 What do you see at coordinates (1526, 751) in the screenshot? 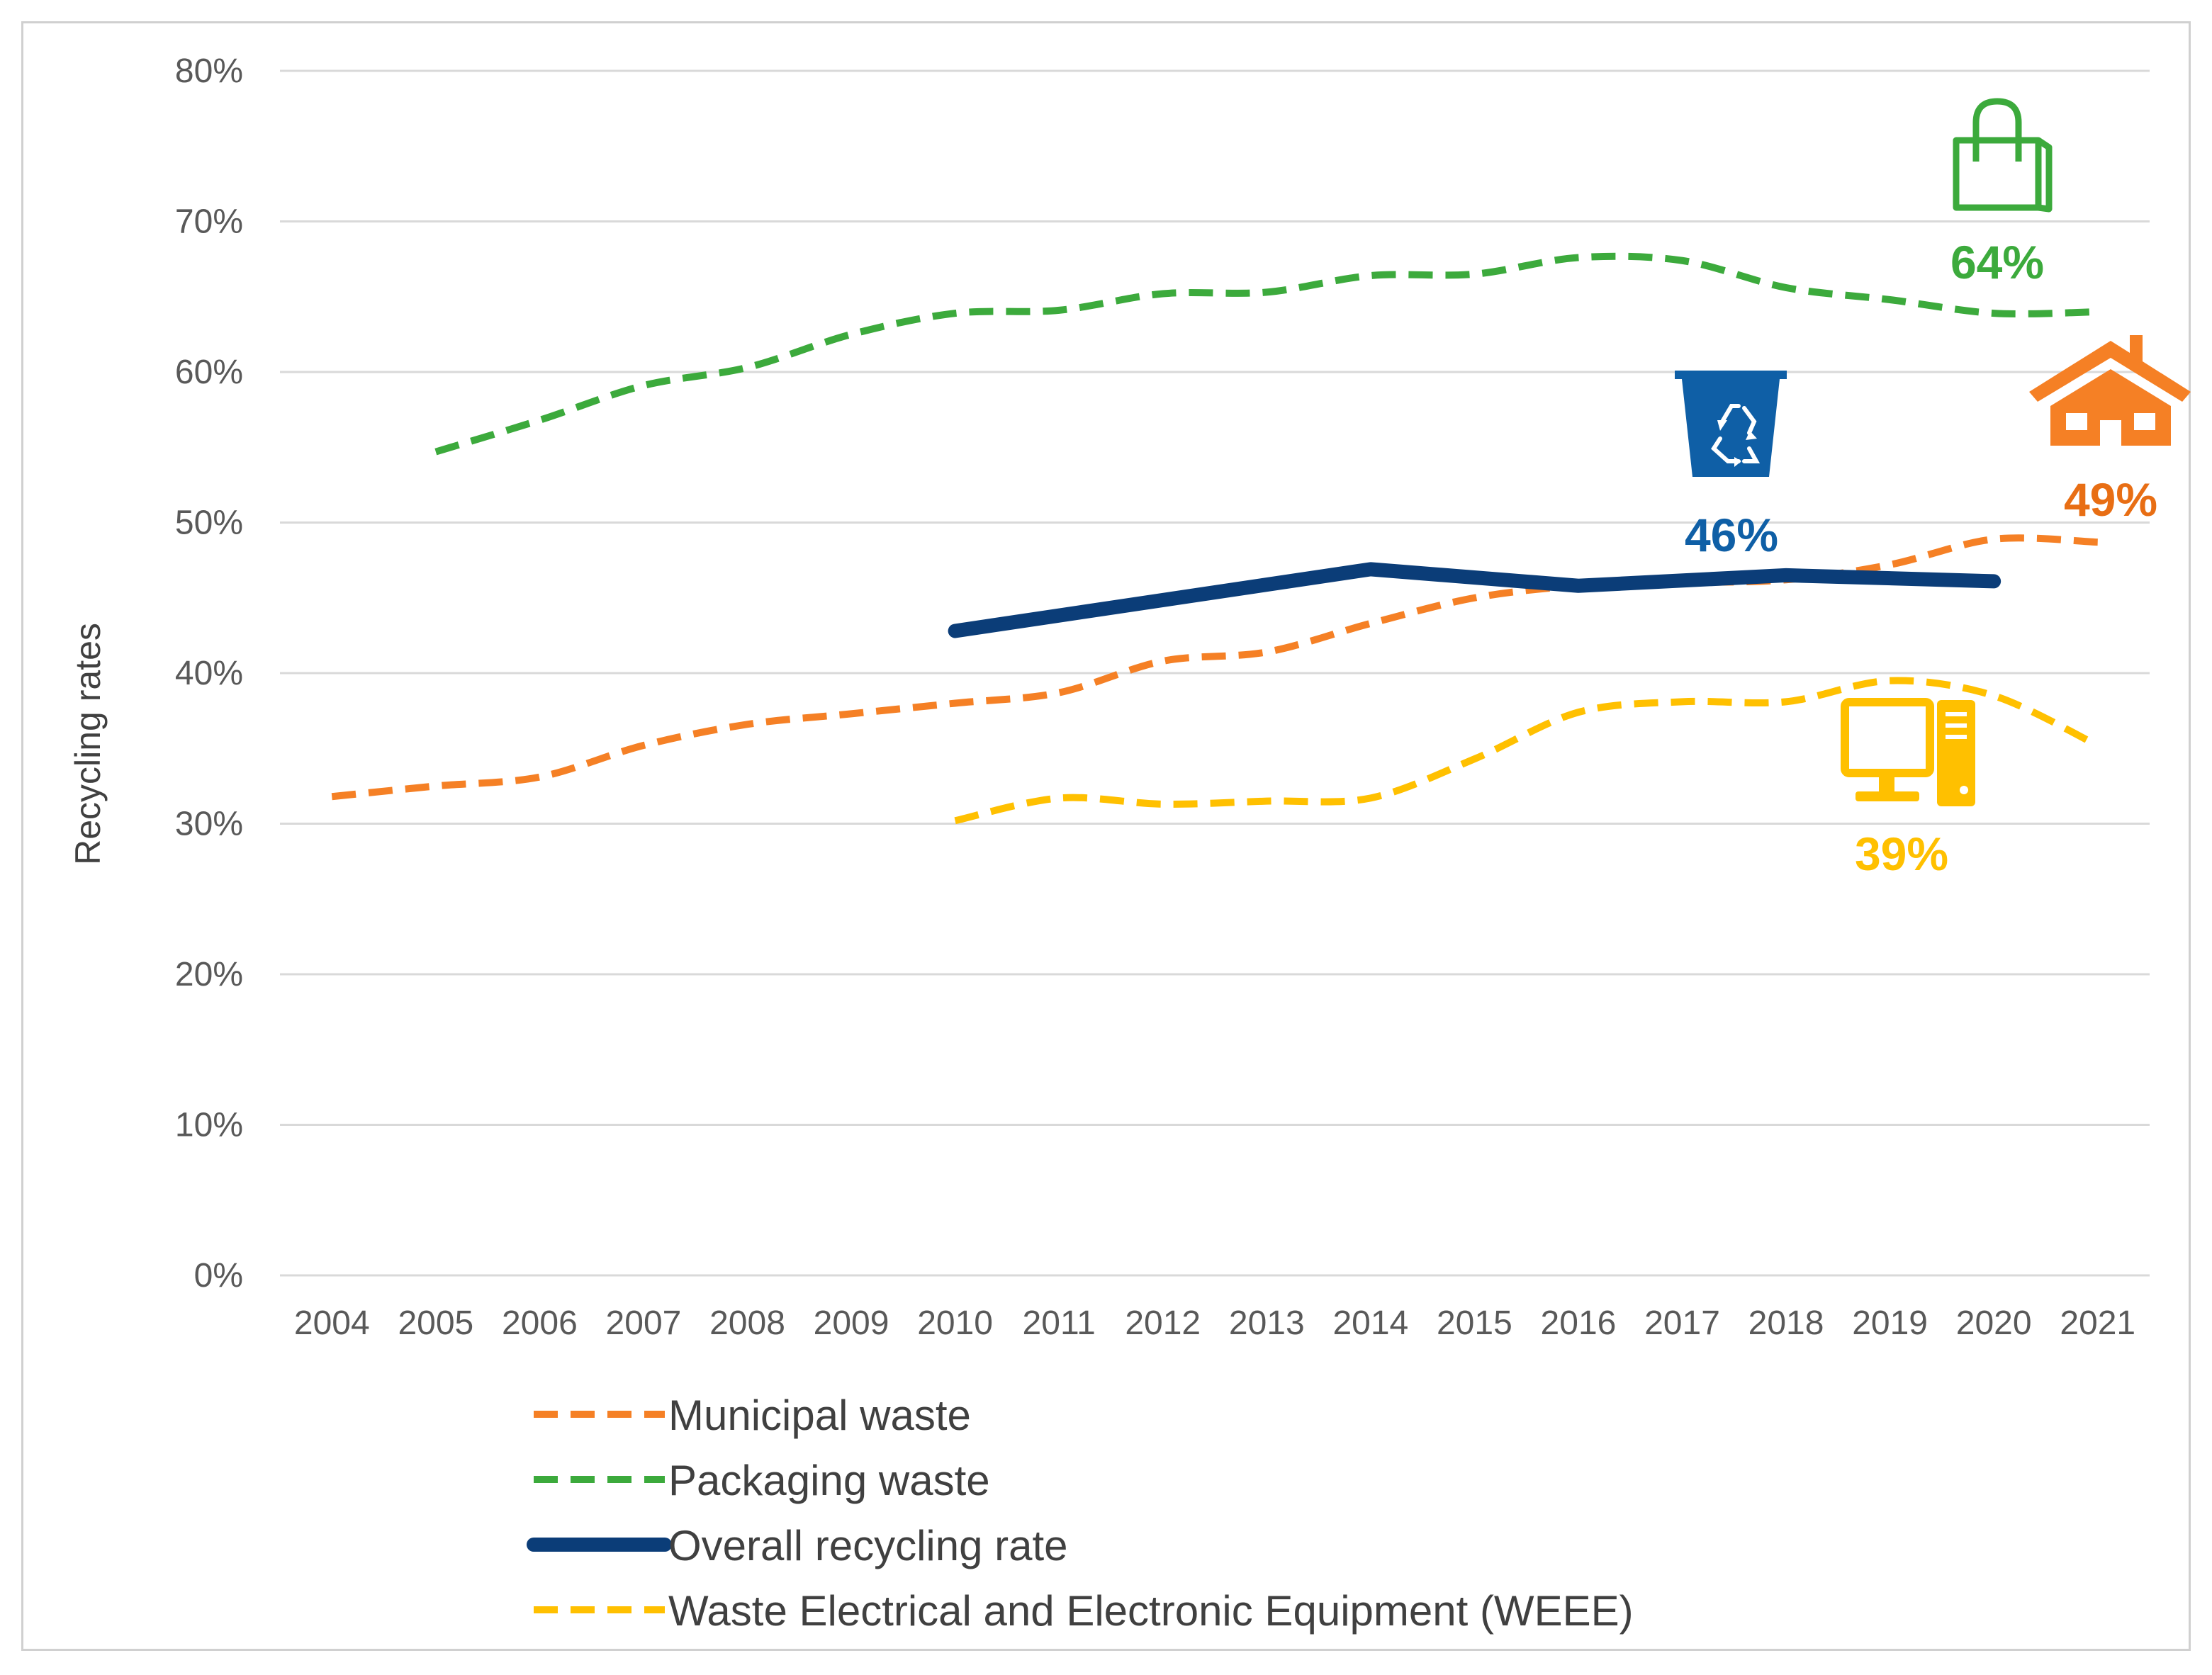
I see `series-line-weee` at bounding box center [1526, 751].